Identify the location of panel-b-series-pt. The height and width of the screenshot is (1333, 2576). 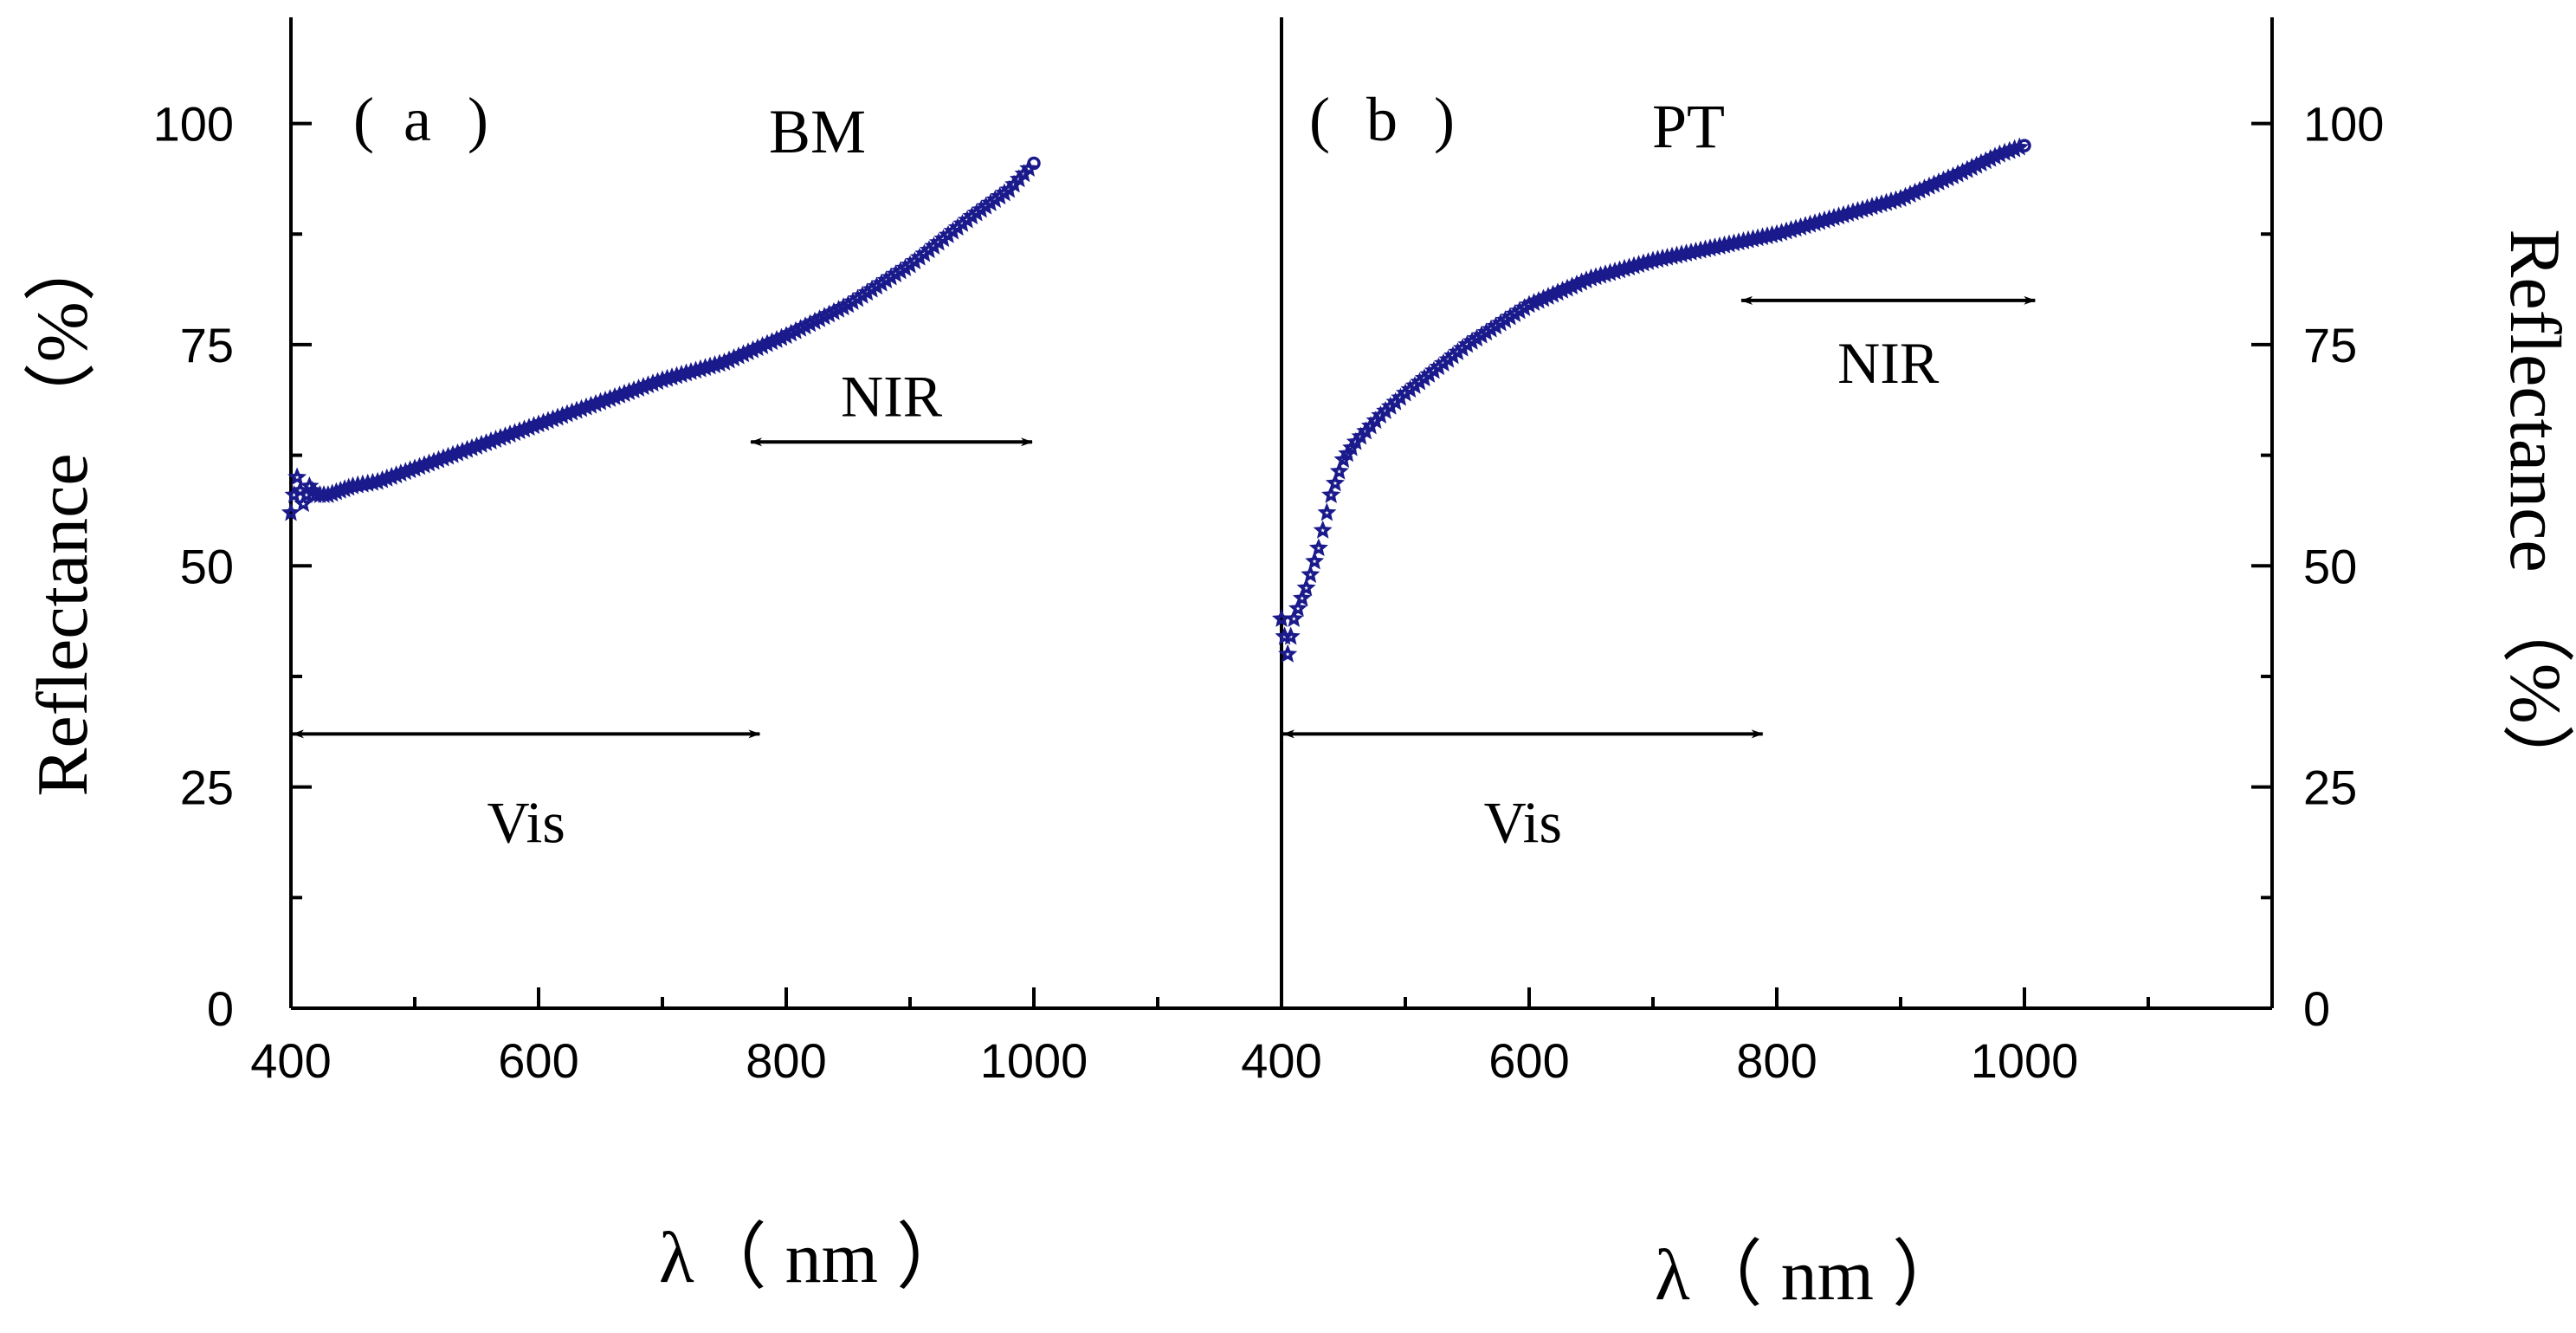
(1651, 400).